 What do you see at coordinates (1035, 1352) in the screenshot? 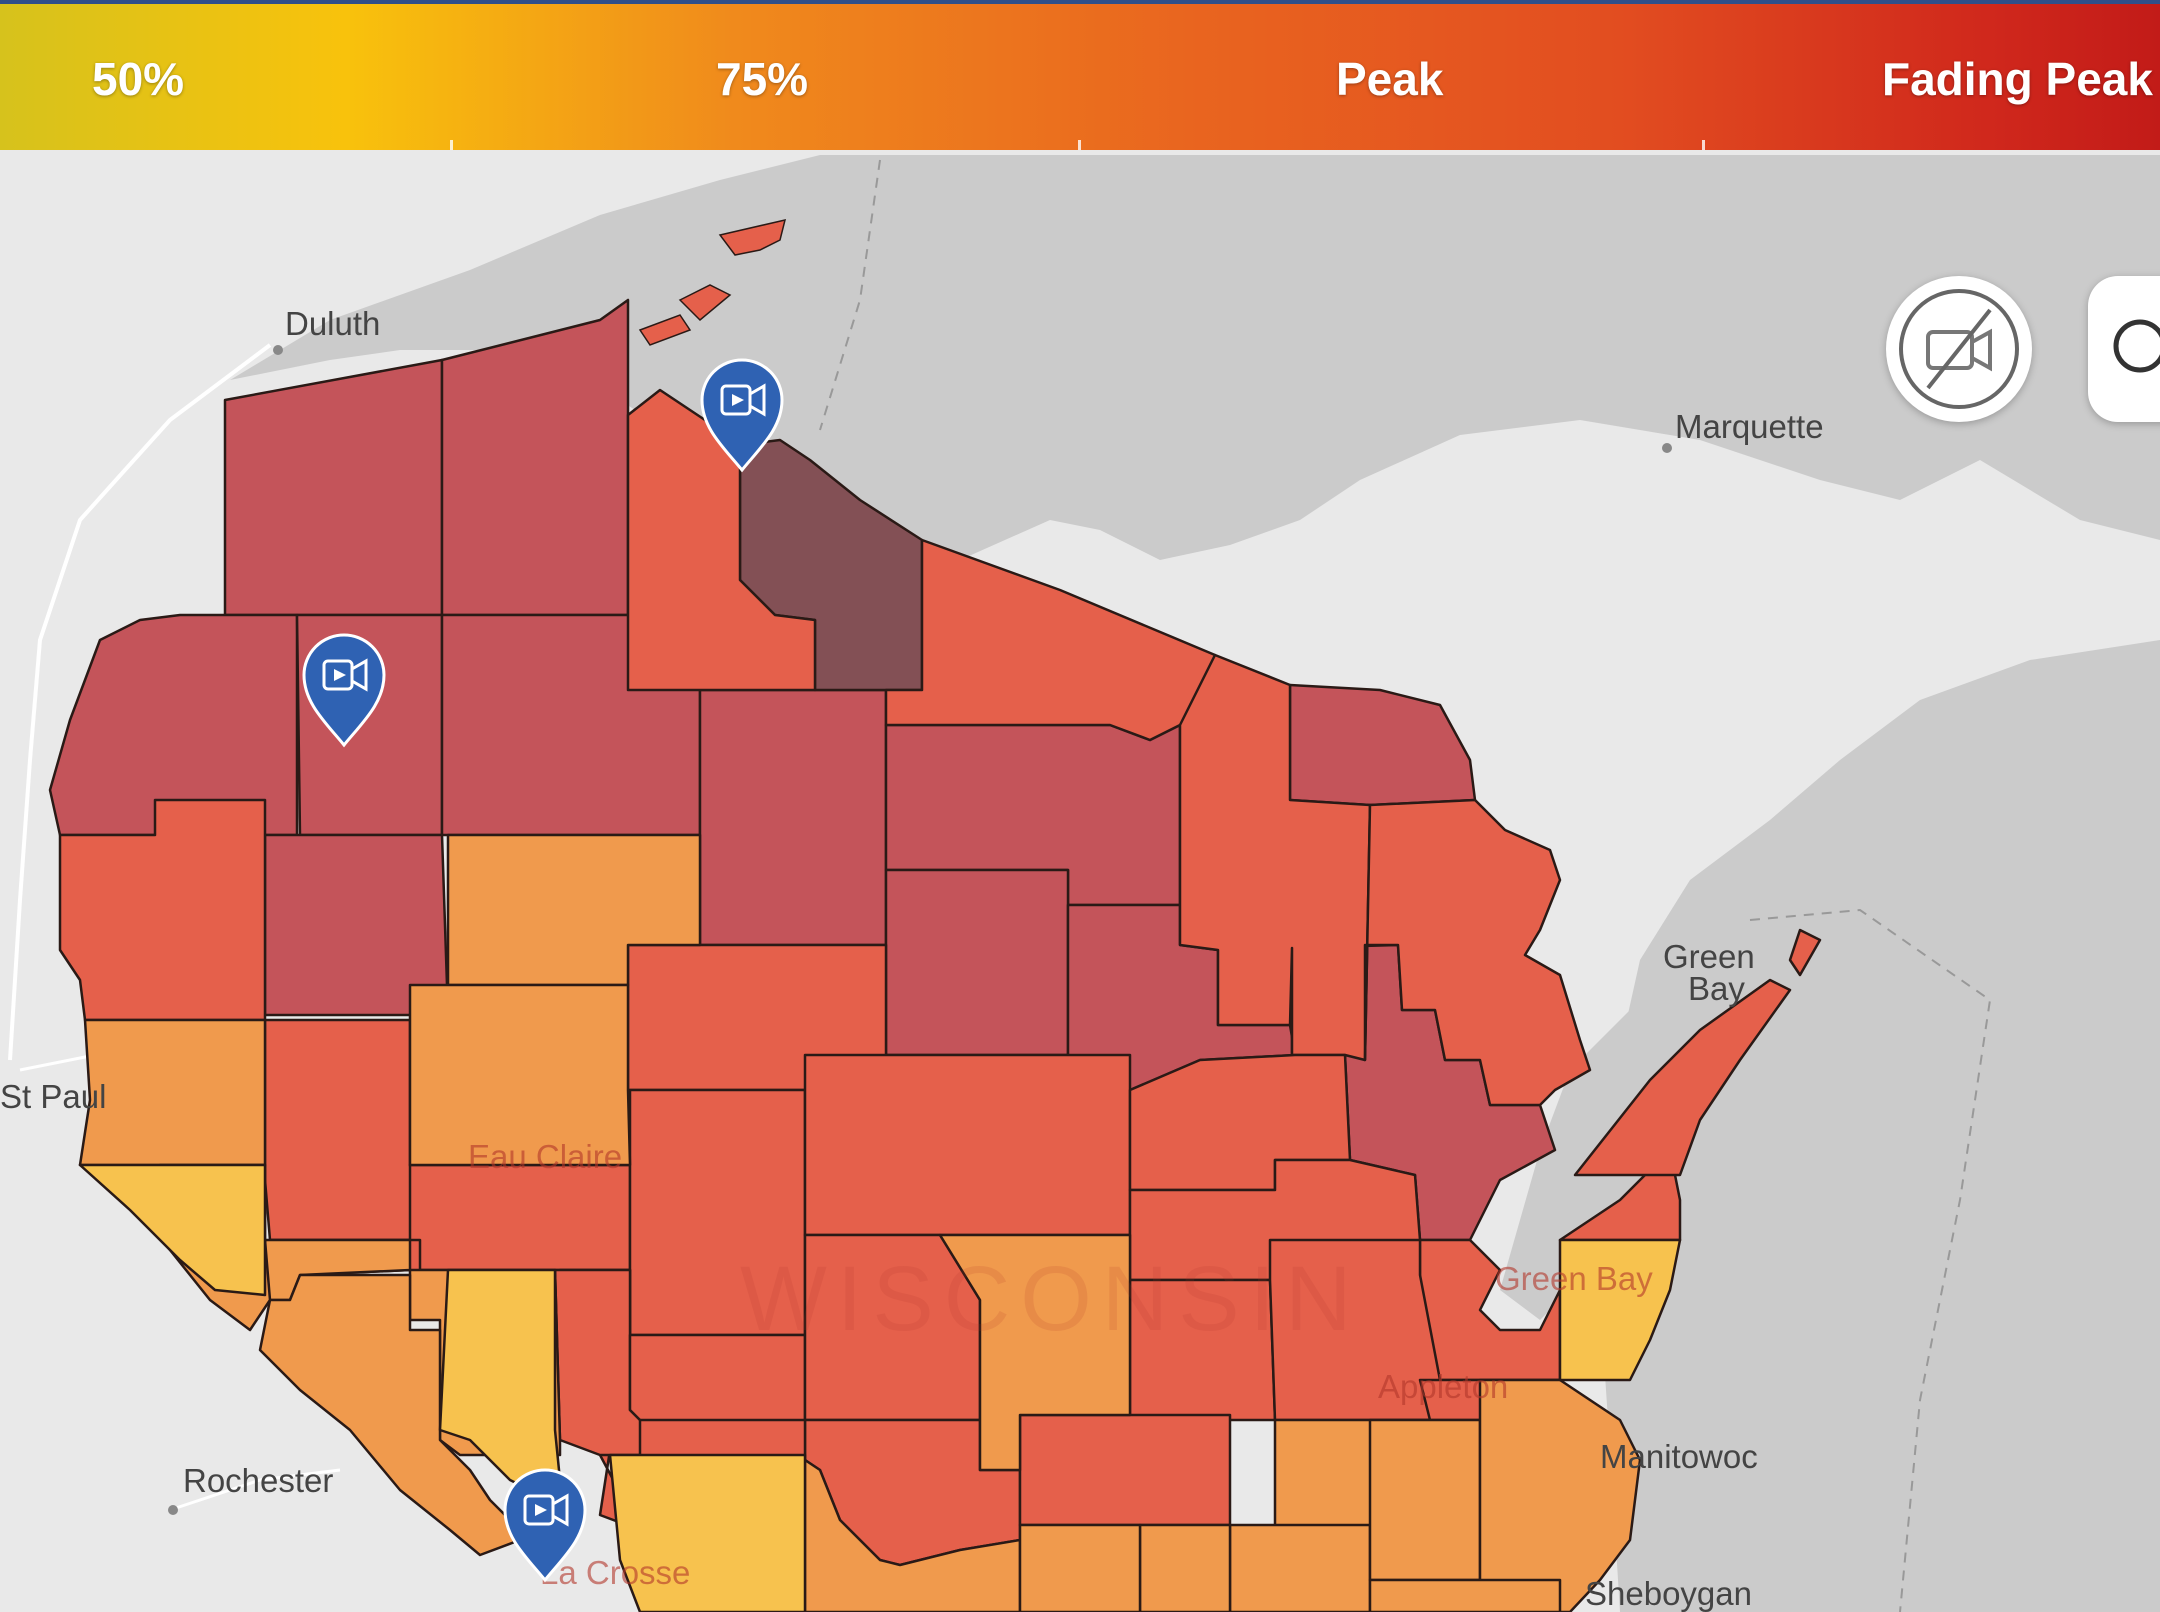
I see `county-portage` at bounding box center [1035, 1352].